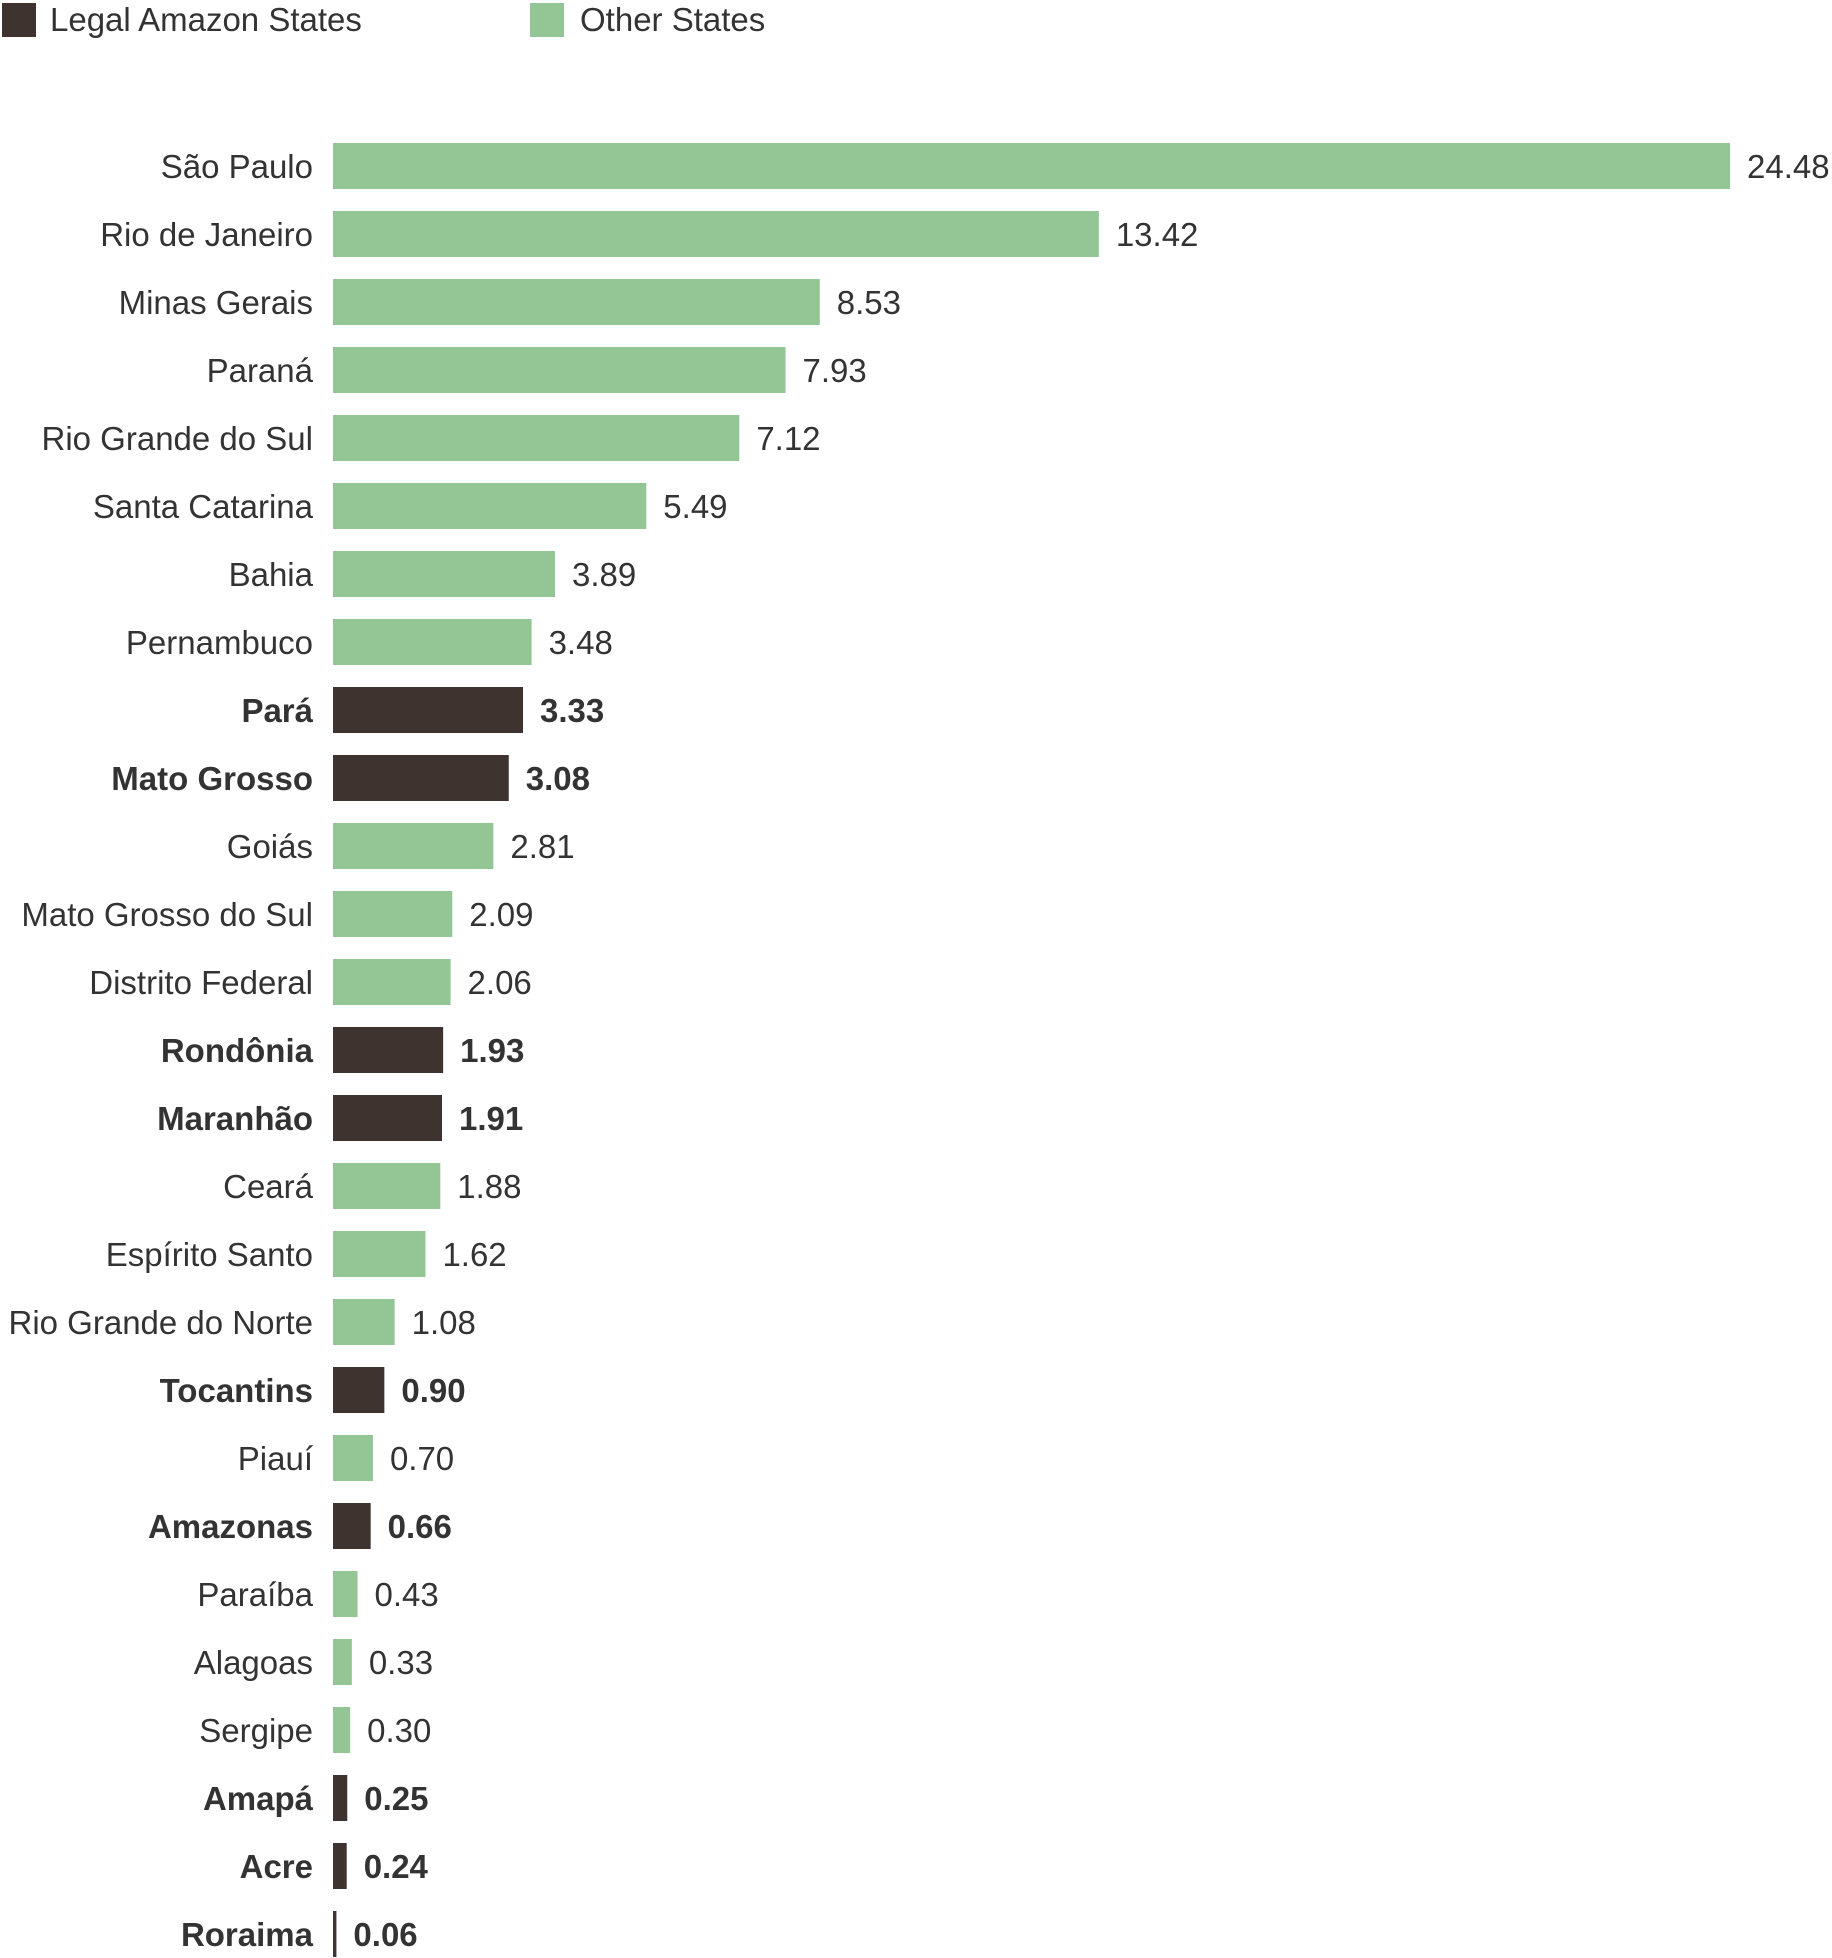  I want to click on category-label-para: Pará, so click(277, 710).